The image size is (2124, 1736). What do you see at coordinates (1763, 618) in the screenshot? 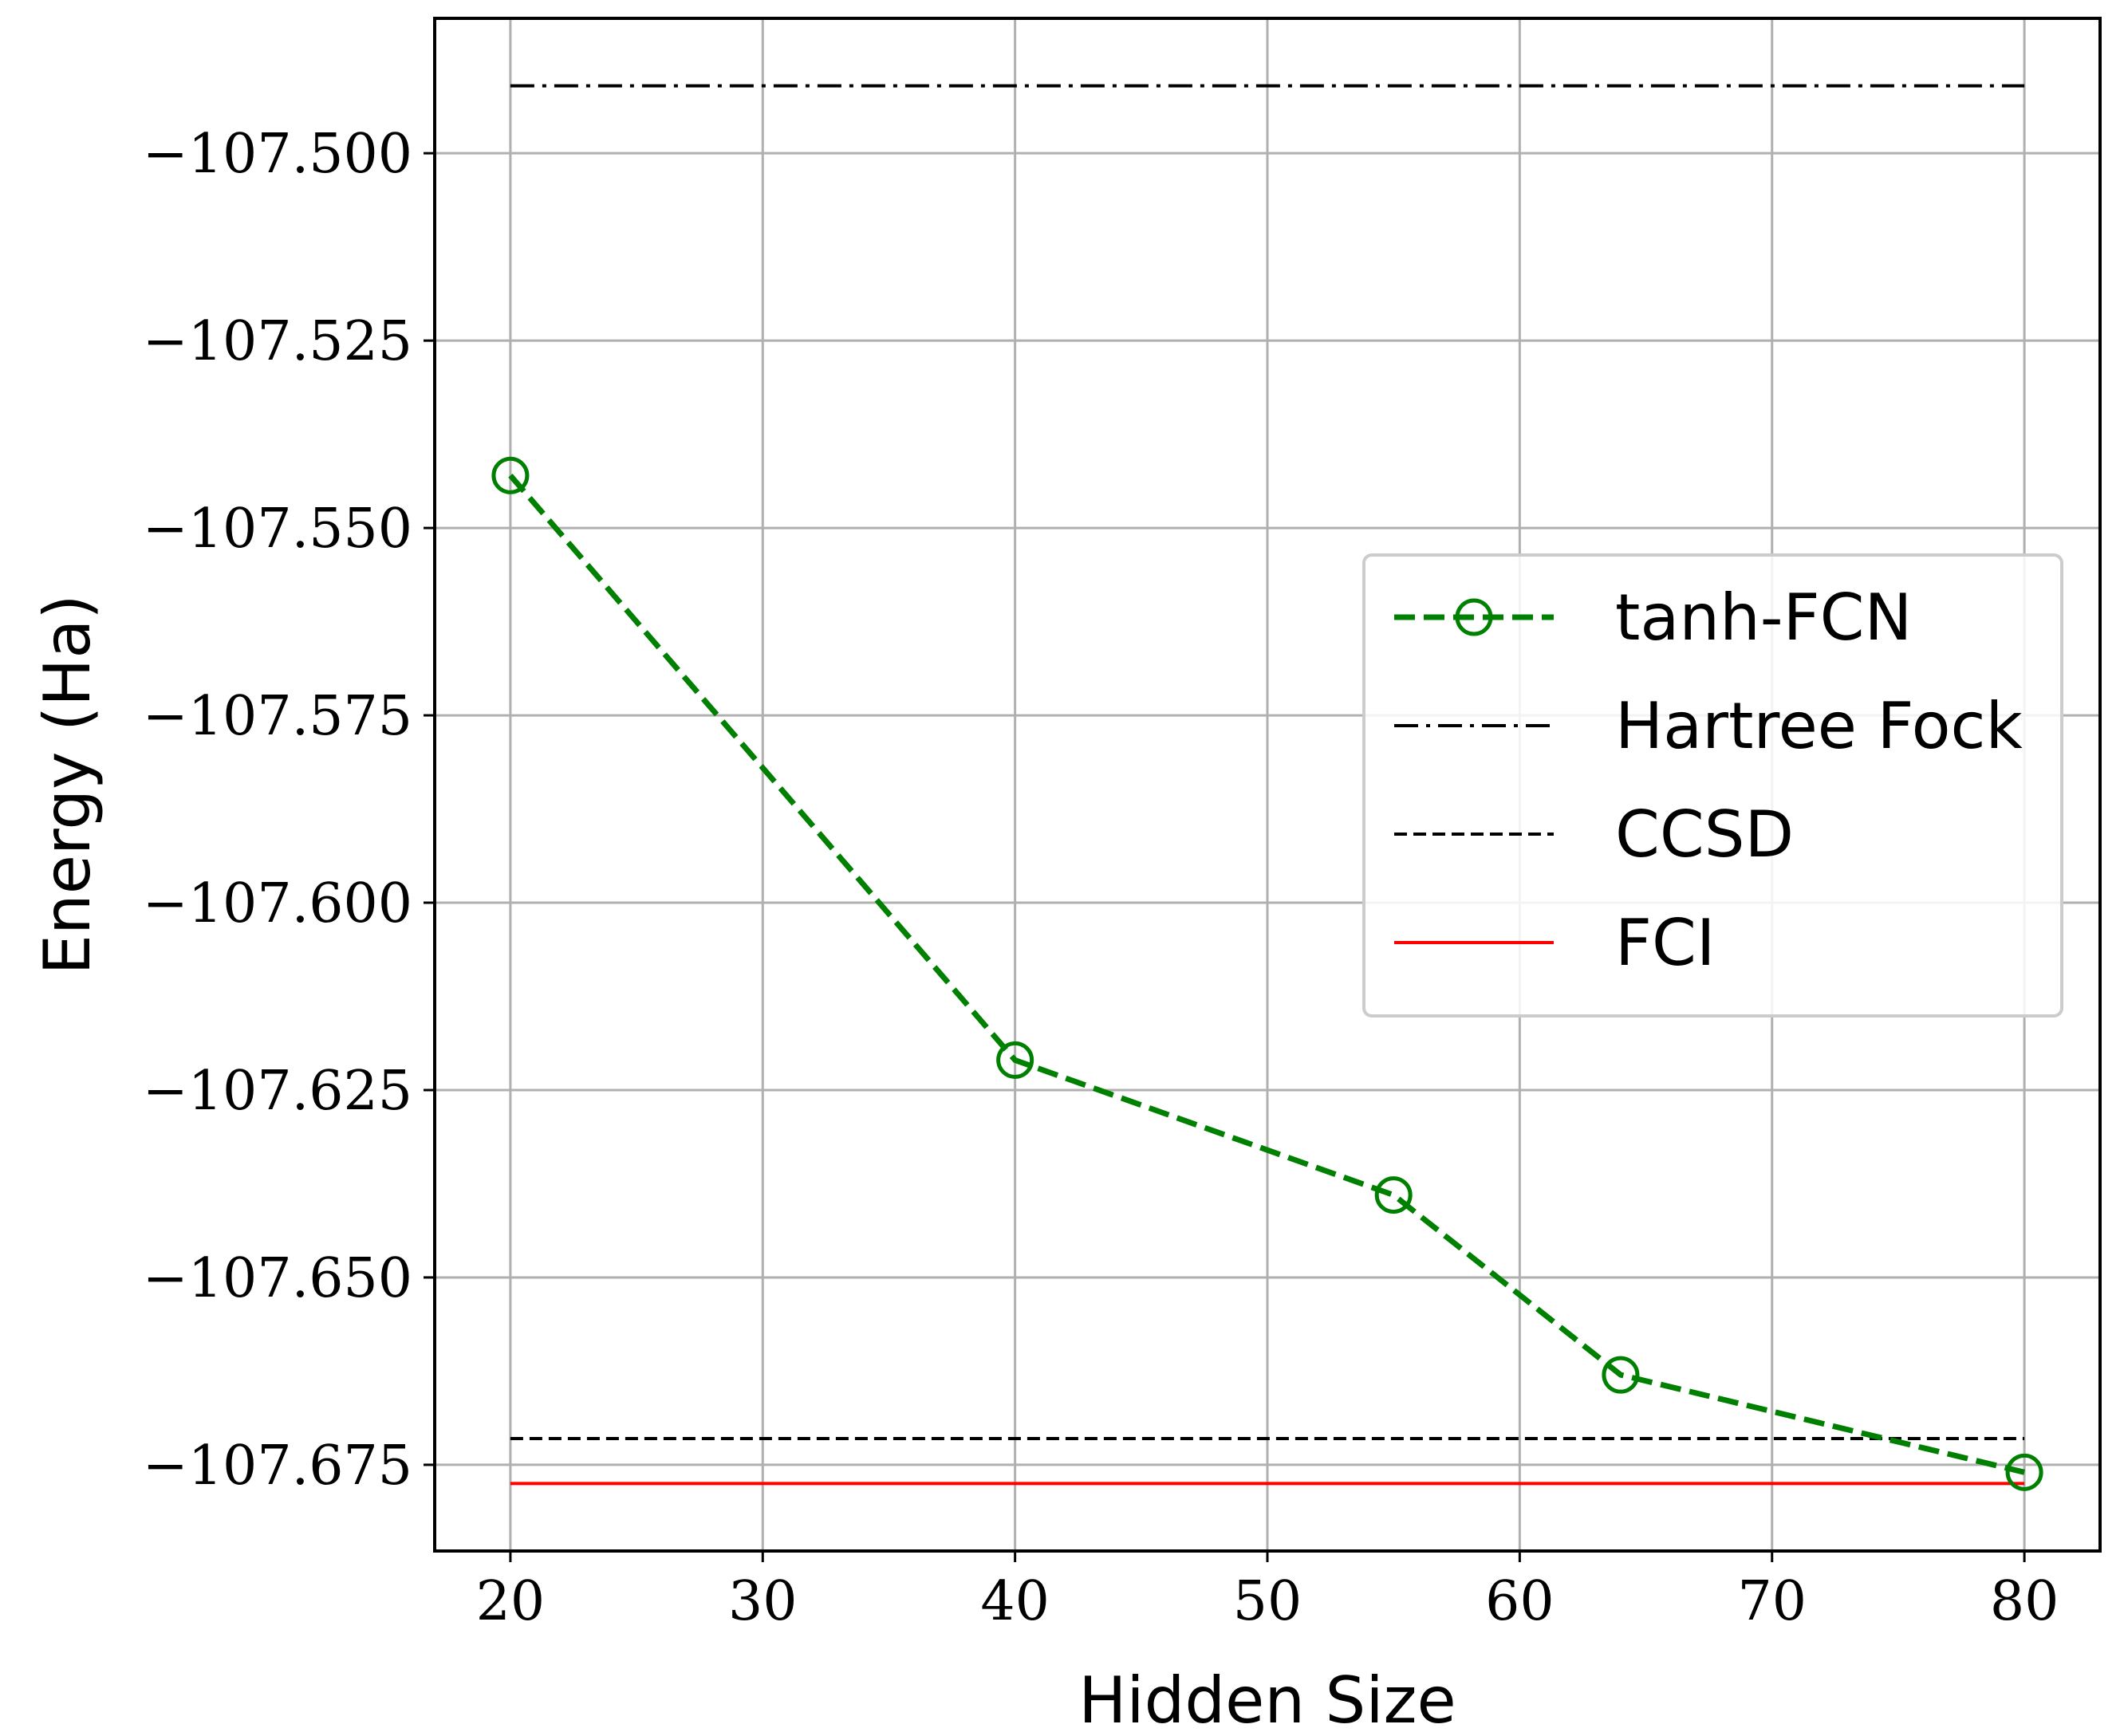
I see `legend-label-tanh-fcn: tanh-FCN` at bounding box center [1763, 618].